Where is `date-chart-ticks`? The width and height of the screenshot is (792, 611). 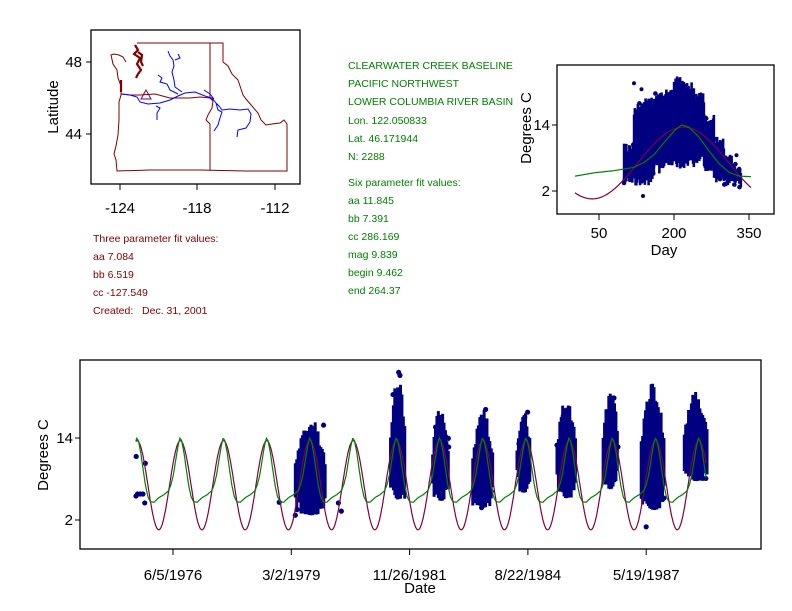 date-chart-ticks is located at coordinates (361, 496).